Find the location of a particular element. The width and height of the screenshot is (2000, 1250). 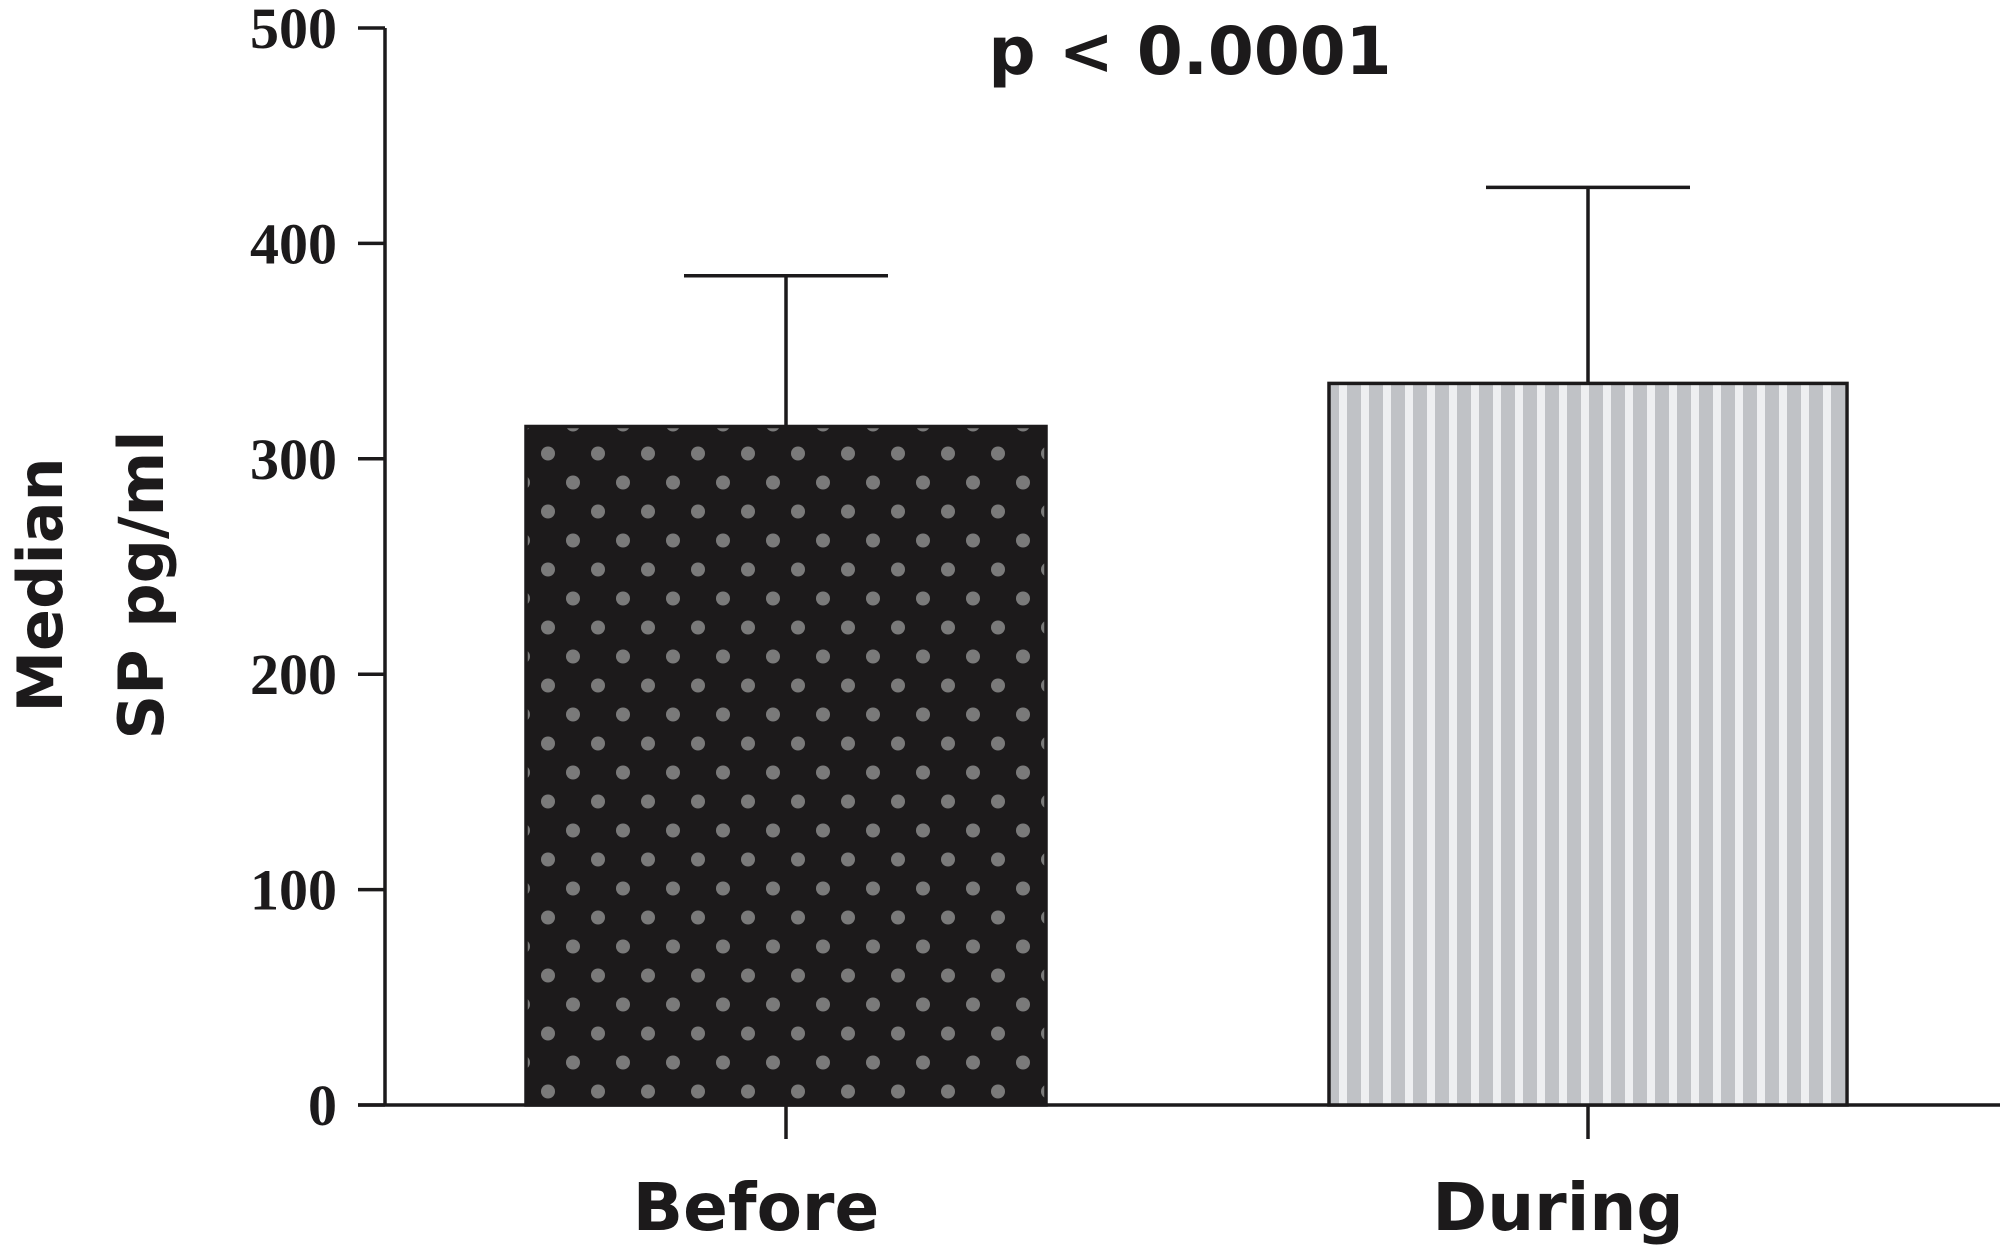

x-tick-label-during: During is located at coordinates (1557, 1207).